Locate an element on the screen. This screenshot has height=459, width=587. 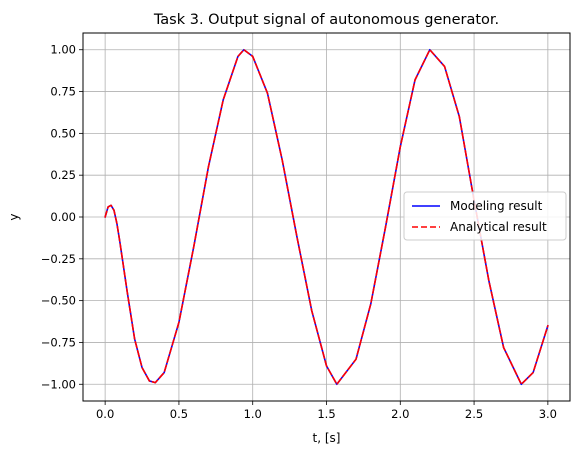
legend-label-analytical: Analytical result is located at coordinates (498, 227).